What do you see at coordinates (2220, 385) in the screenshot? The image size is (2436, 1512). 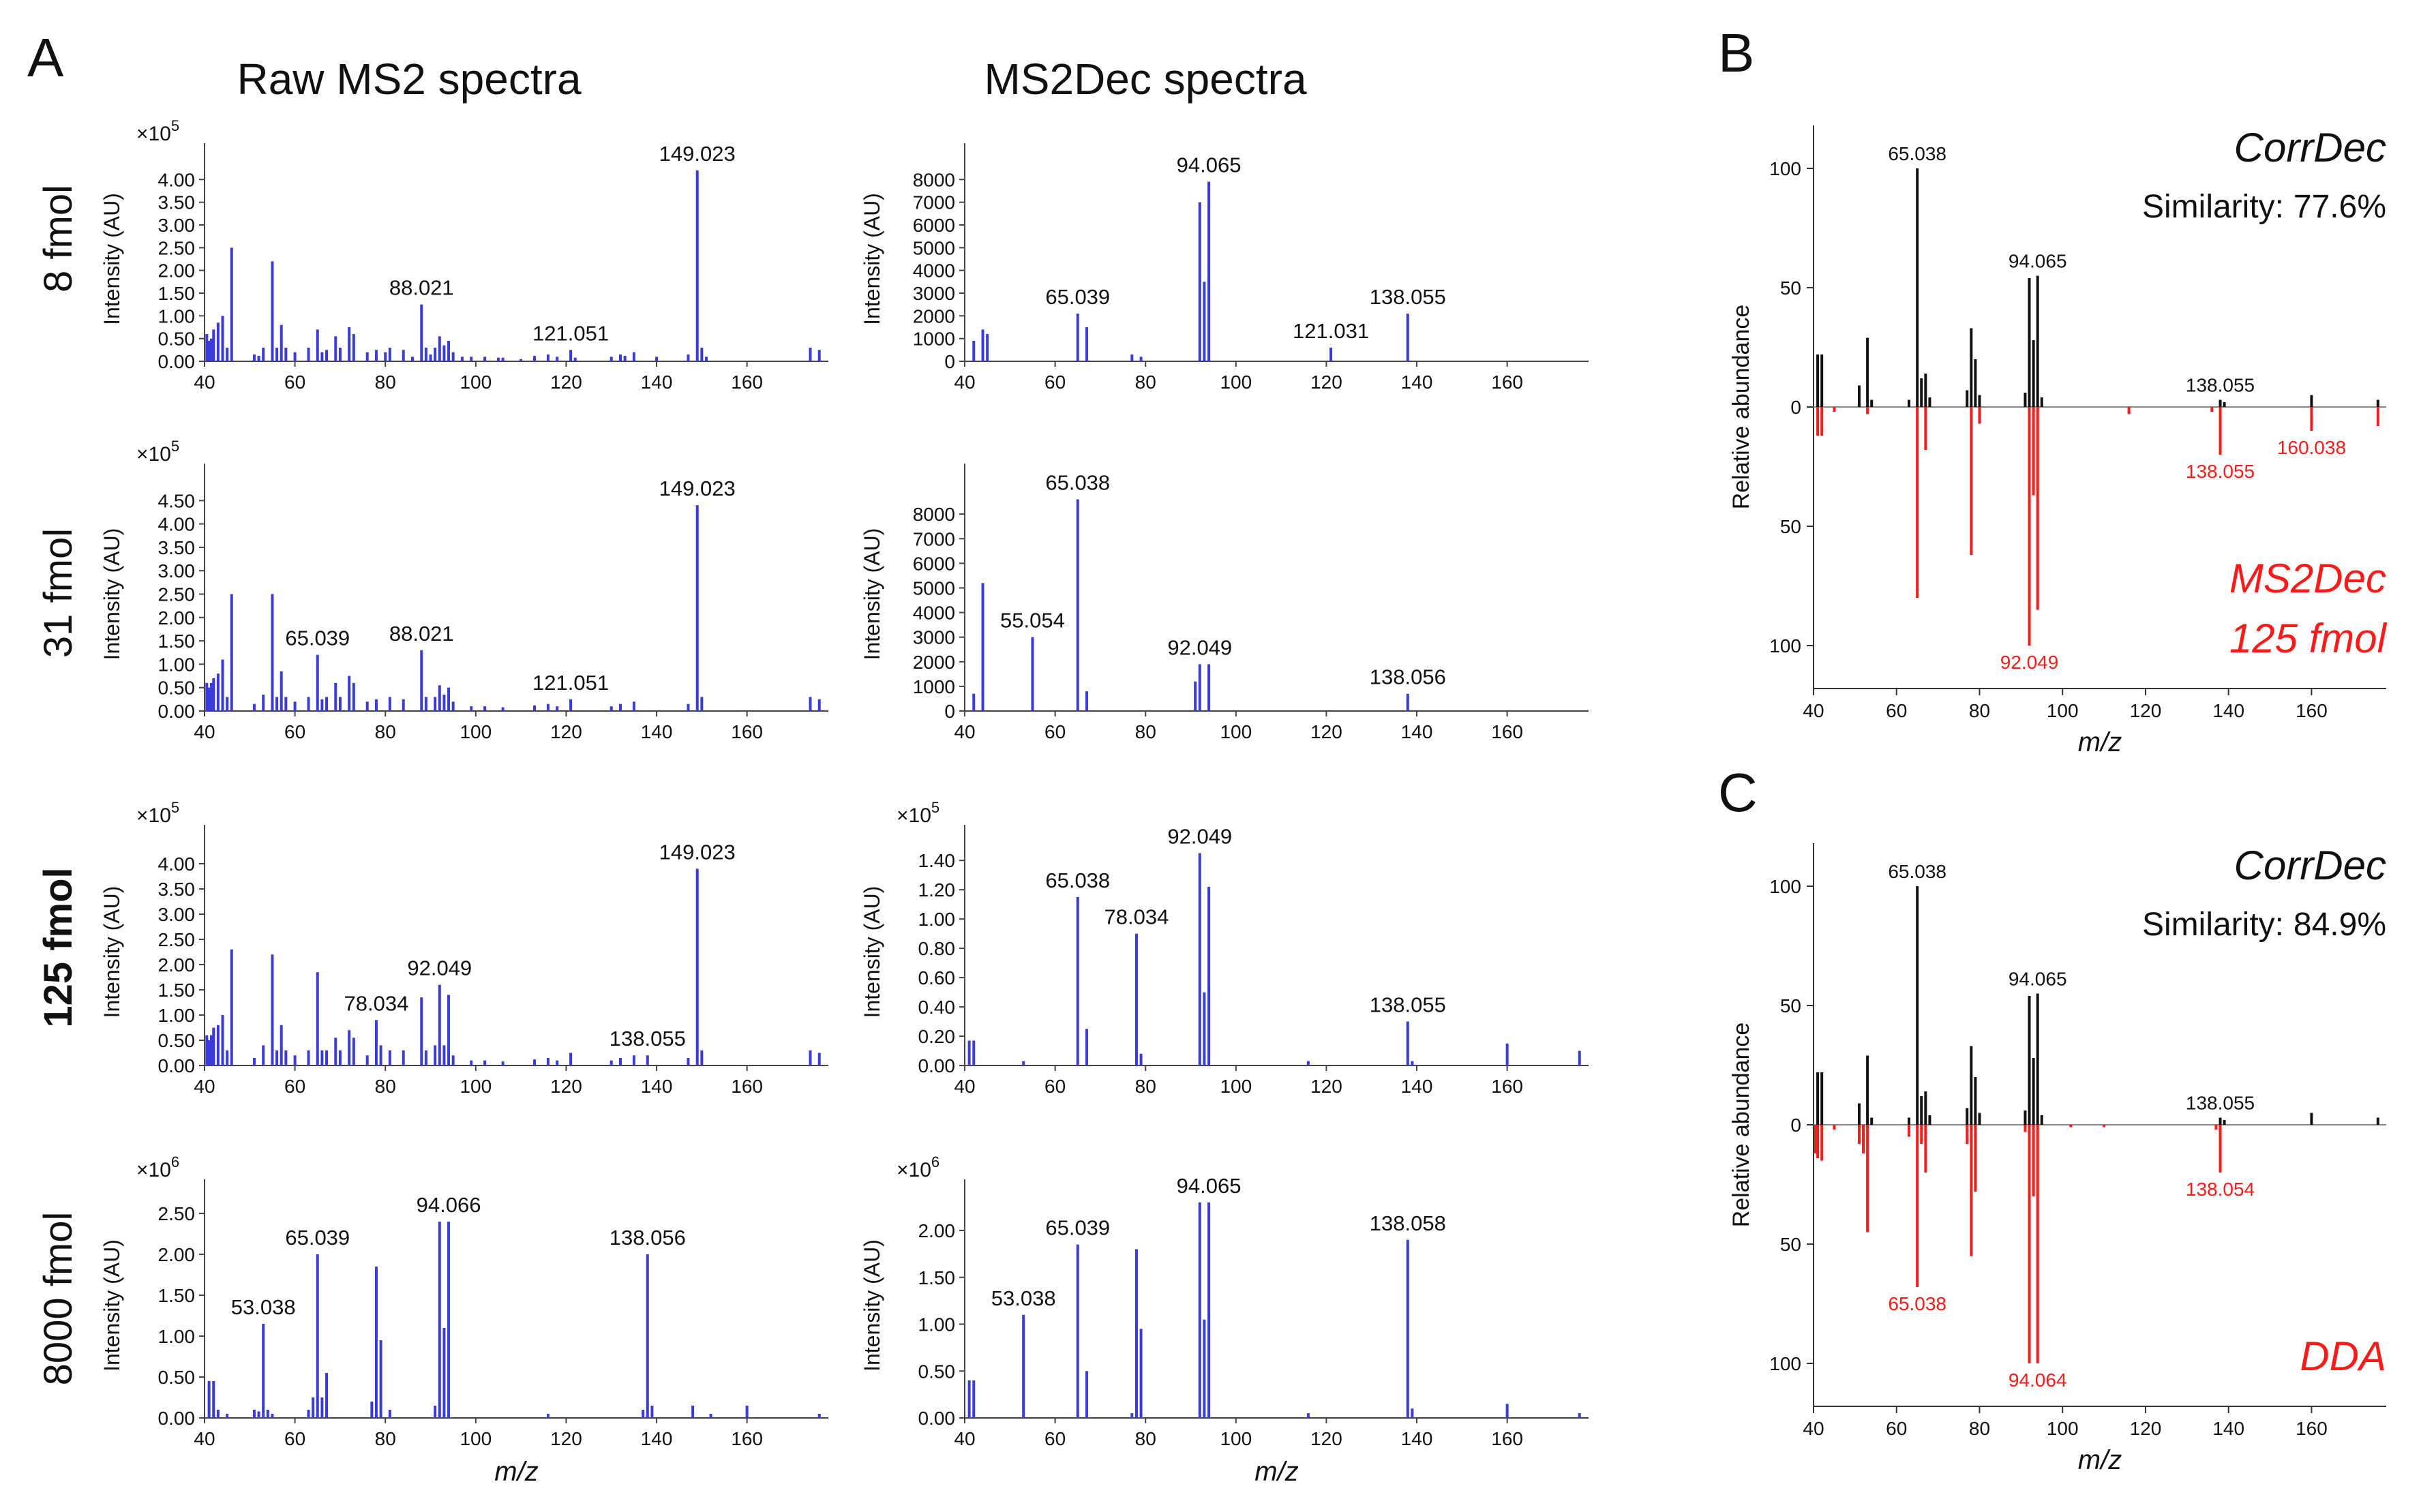 I see `top-peak-label: 138.055` at bounding box center [2220, 385].